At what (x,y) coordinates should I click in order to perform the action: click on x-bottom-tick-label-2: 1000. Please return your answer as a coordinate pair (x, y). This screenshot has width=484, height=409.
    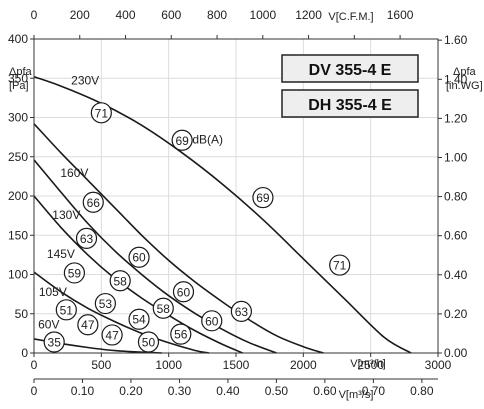
    Looking at the image, I should click on (168, 365).